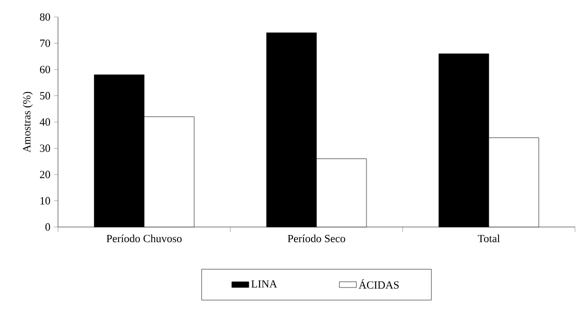 Image resolution: width=583 pixels, height=324 pixels. What do you see at coordinates (45, 200) in the screenshot?
I see `y-tick-label: 10` at bounding box center [45, 200].